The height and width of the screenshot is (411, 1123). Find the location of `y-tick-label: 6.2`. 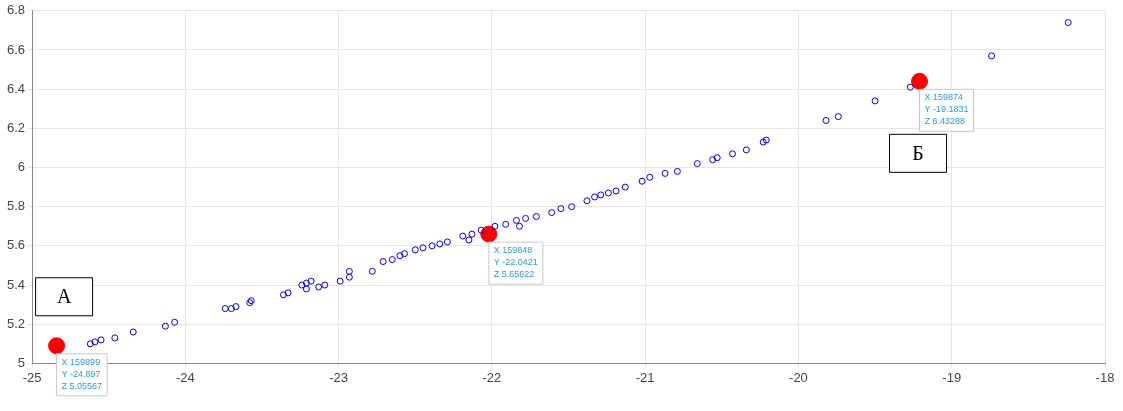

y-tick-label: 6.2 is located at coordinates (16, 127).